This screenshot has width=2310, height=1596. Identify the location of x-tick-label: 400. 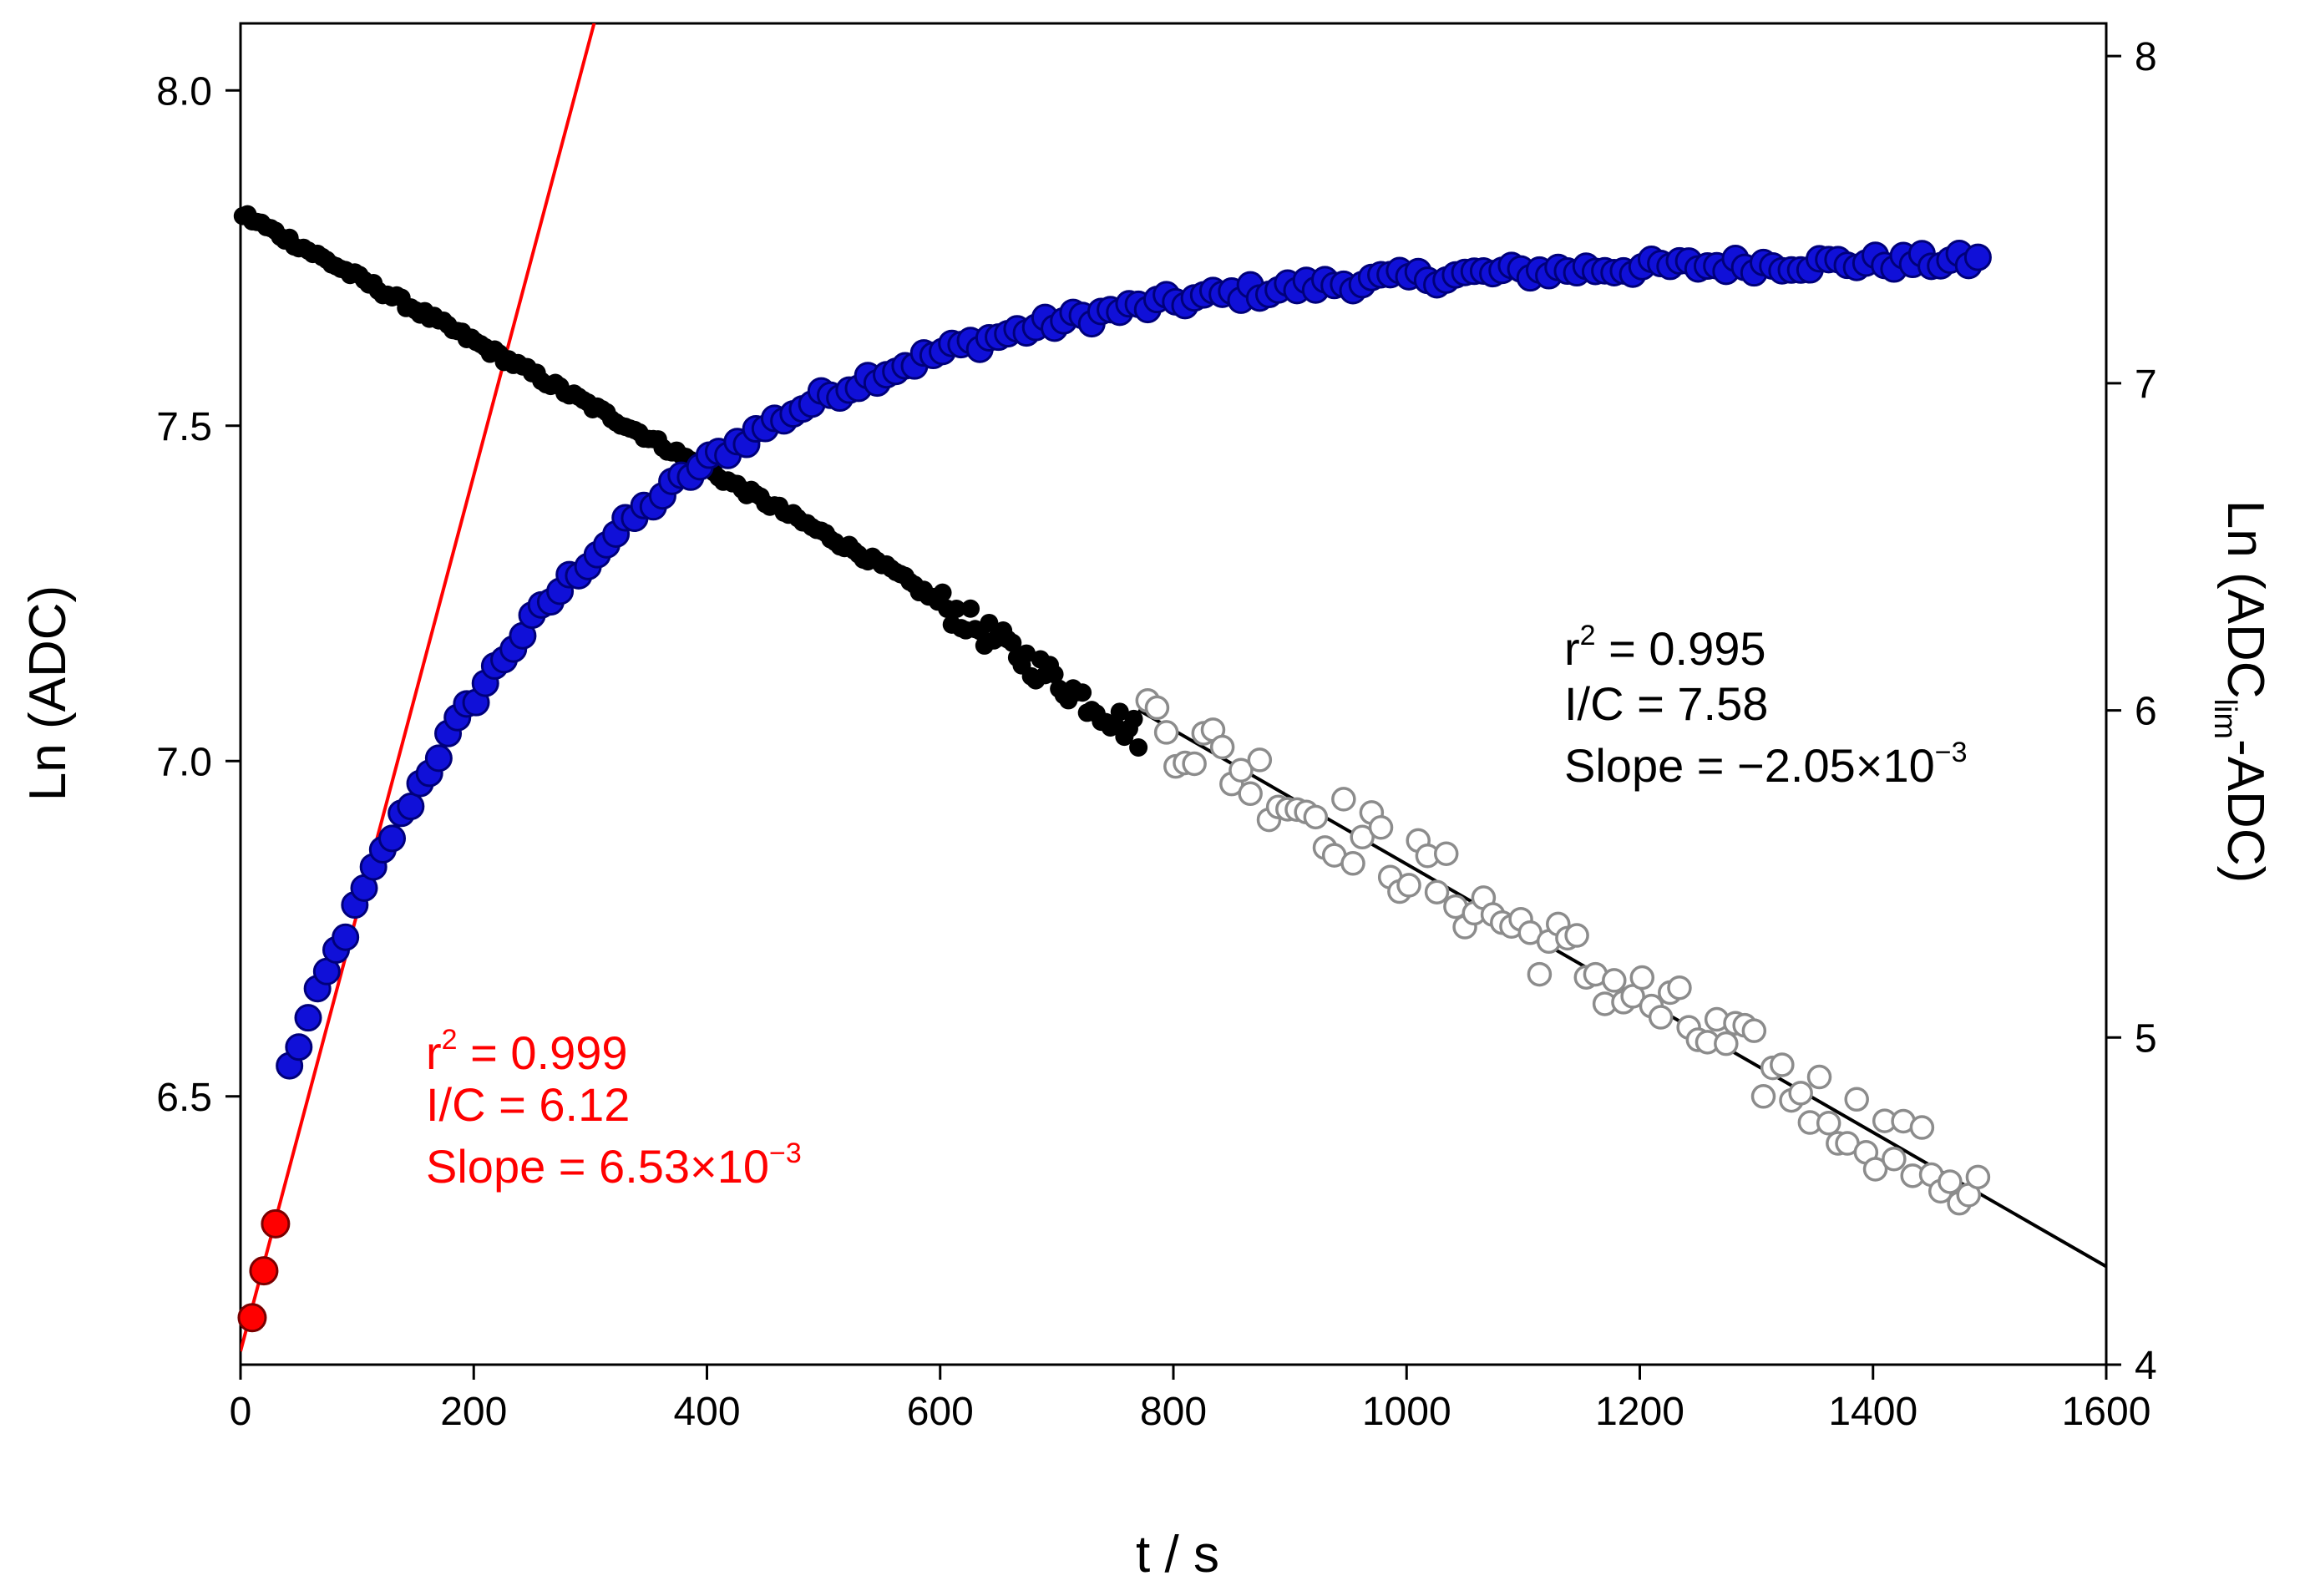
(707, 1412).